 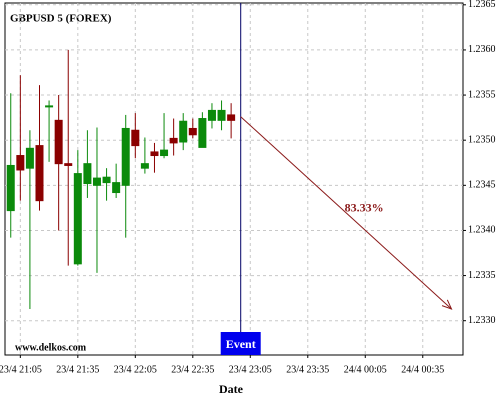 What do you see at coordinates (482, 320) in the screenshot?
I see `y-tick-label: 1.2330` at bounding box center [482, 320].